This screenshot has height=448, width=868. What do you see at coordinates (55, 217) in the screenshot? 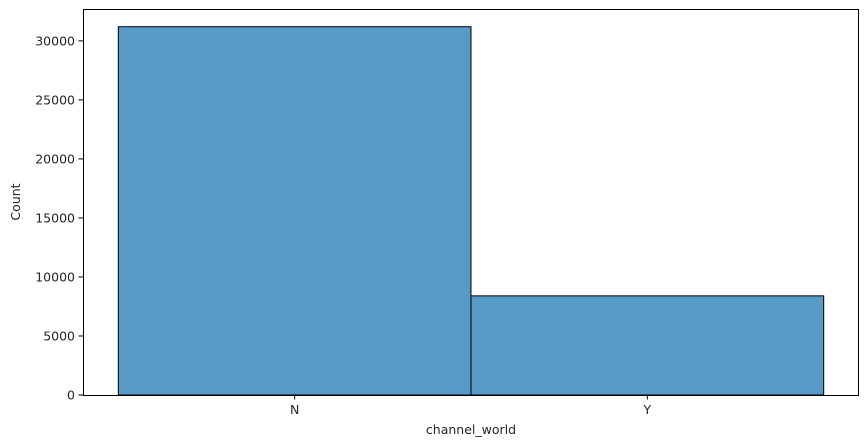
I see `y-tick-label: 15000` at bounding box center [55, 217].